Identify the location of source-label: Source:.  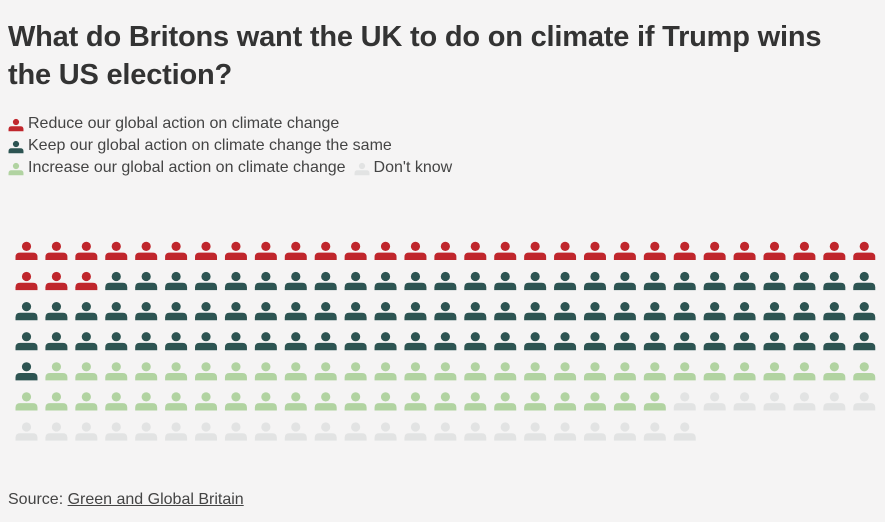
(36, 499).